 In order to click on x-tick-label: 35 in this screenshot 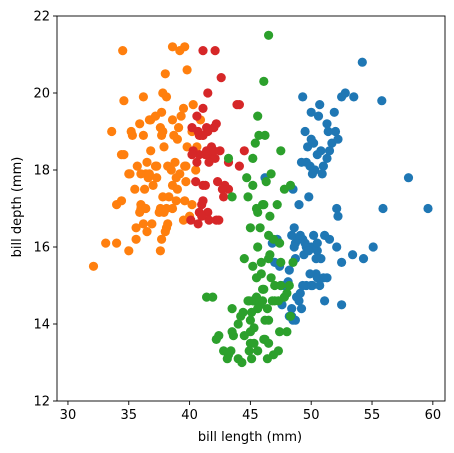, I will do `click(128, 415)`.